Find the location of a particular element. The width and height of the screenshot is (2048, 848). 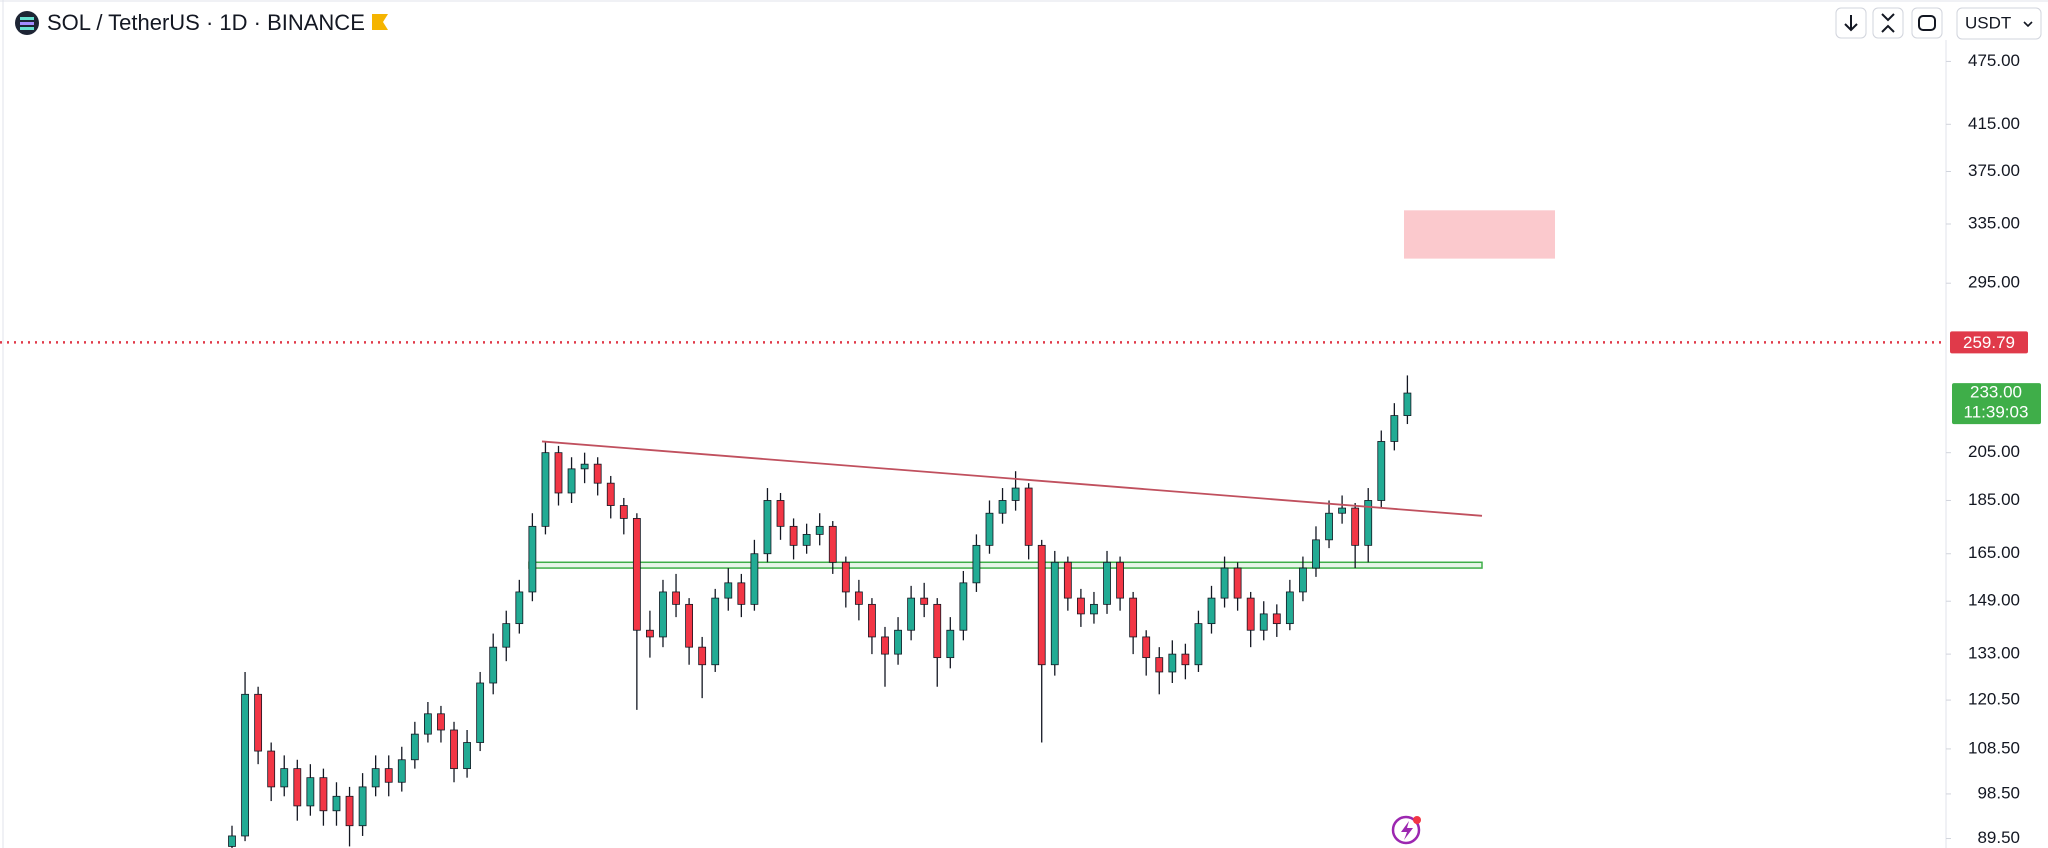

y-tick-label: 133.00 is located at coordinates (1994, 653).